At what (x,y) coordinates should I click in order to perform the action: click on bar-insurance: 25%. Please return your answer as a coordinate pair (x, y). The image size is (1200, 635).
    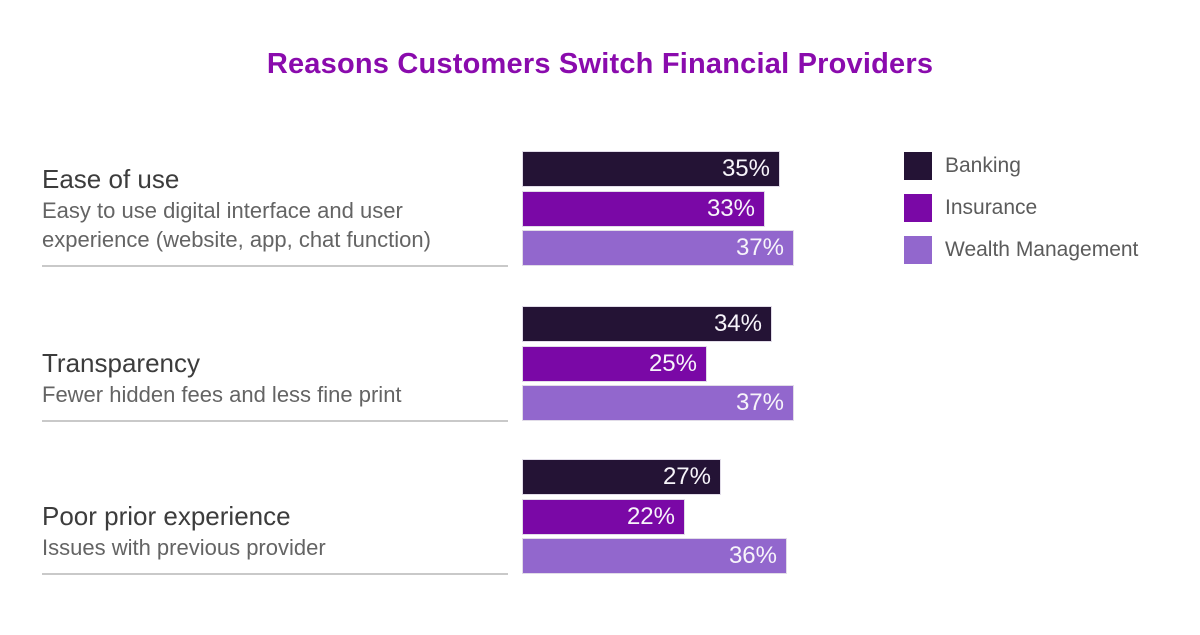
    Looking at the image, I should click on (614, 363).